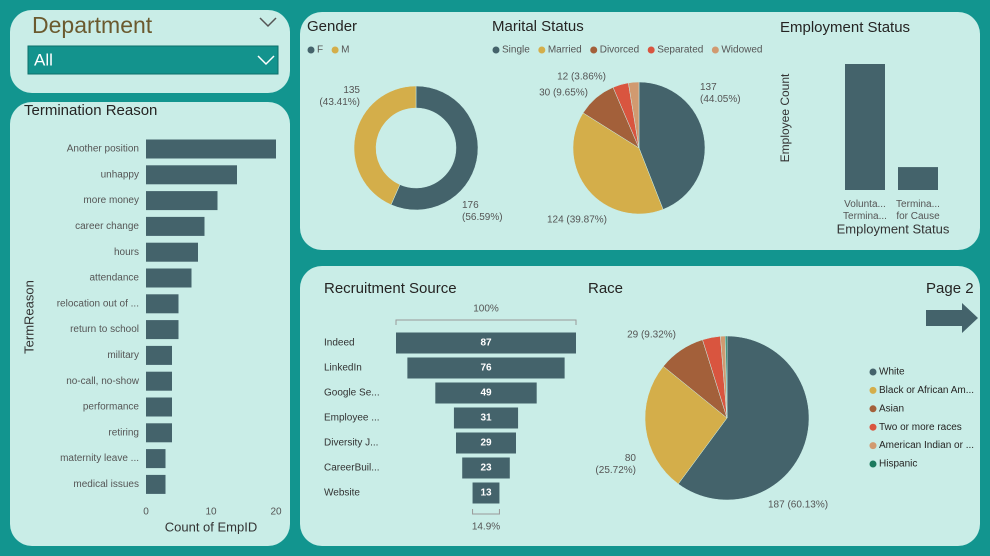  What do you see at coordinates (798, 505) in the screenshot?
I see `data-label: 187 (60.13%)` at bounding box center [798, 505].